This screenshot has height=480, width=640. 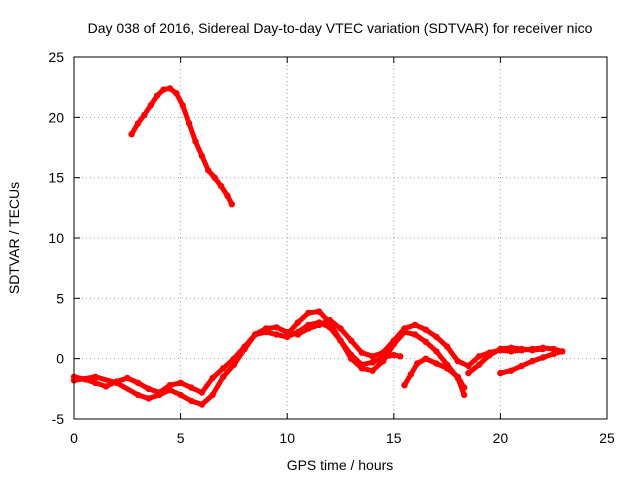 I want to click on y-tick-label-1: 0, so click(x=60, y=359).